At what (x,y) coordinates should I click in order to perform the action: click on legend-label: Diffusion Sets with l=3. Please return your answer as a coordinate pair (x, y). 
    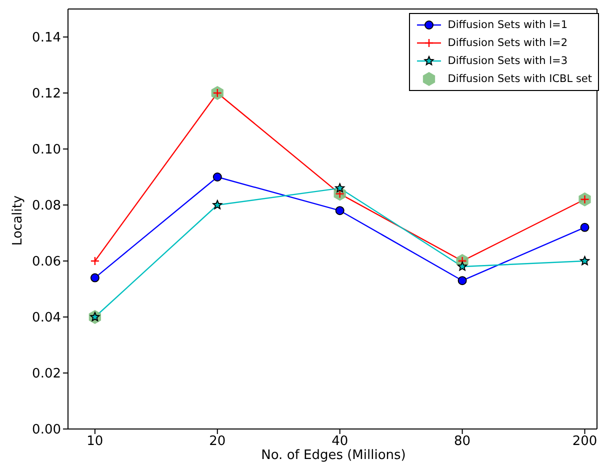
    Looking at the image, I should click on (508, 61).